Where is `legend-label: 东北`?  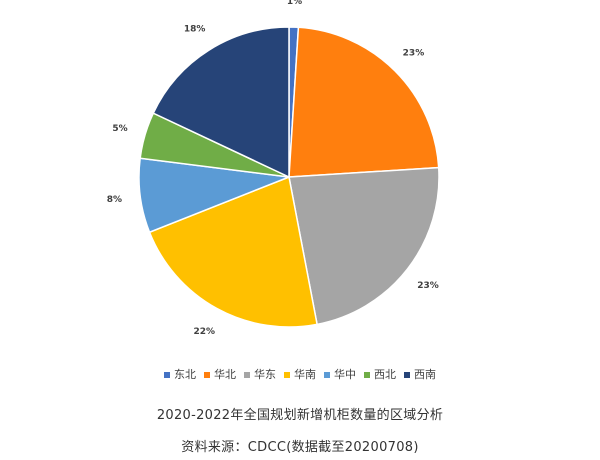 legend-label: 东北 is located at coordinates (185, 374).